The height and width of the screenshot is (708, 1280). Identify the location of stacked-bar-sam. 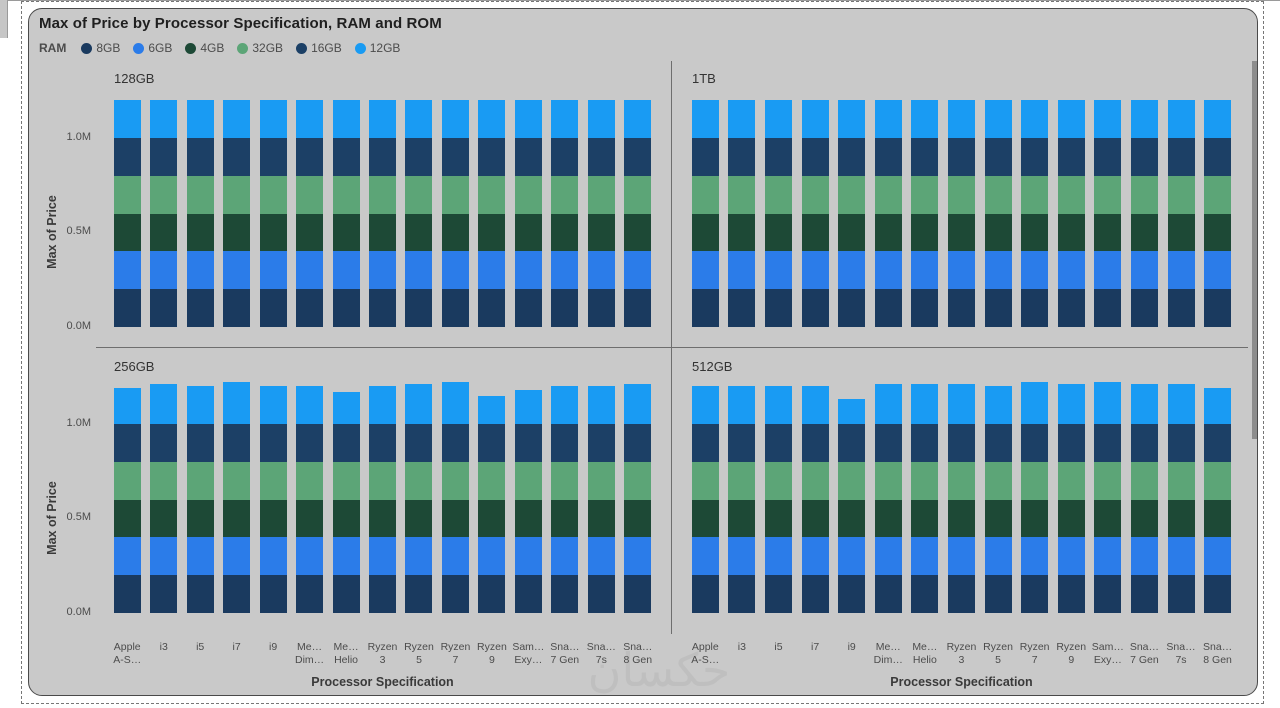
(528, 213).